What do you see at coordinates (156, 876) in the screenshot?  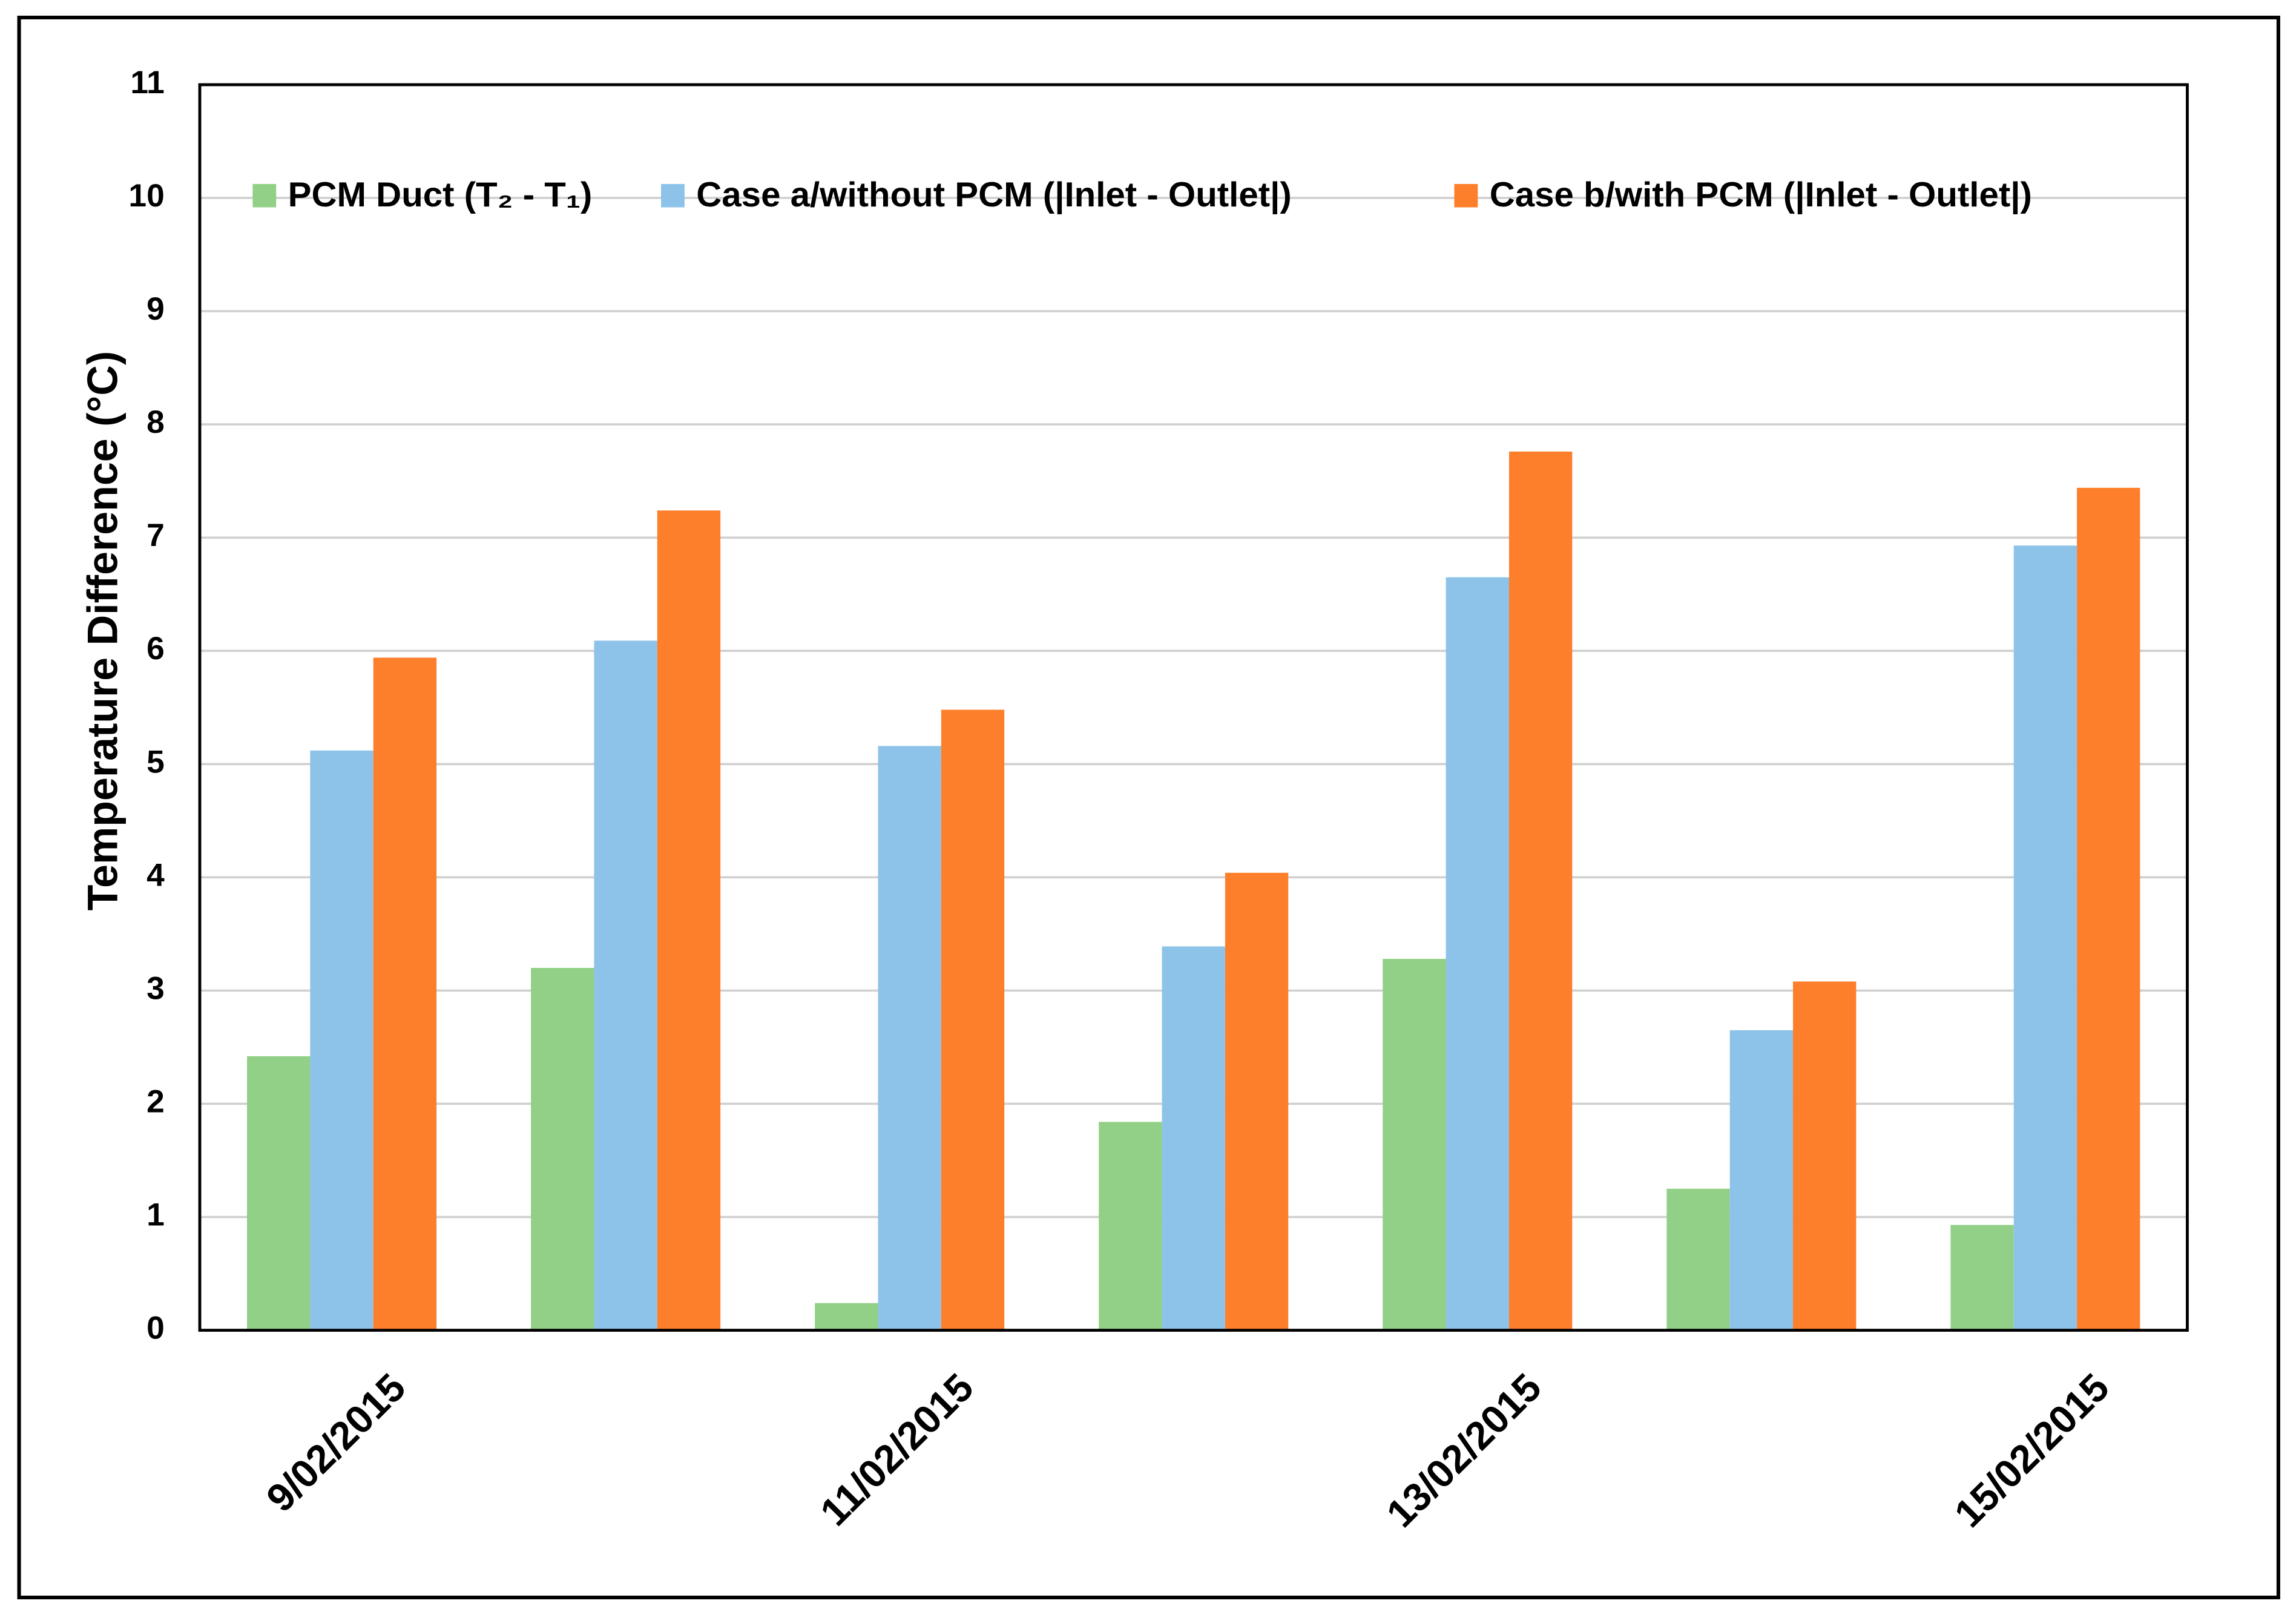 I see `y-tick-label: 4` at bounding box center [156, 876].